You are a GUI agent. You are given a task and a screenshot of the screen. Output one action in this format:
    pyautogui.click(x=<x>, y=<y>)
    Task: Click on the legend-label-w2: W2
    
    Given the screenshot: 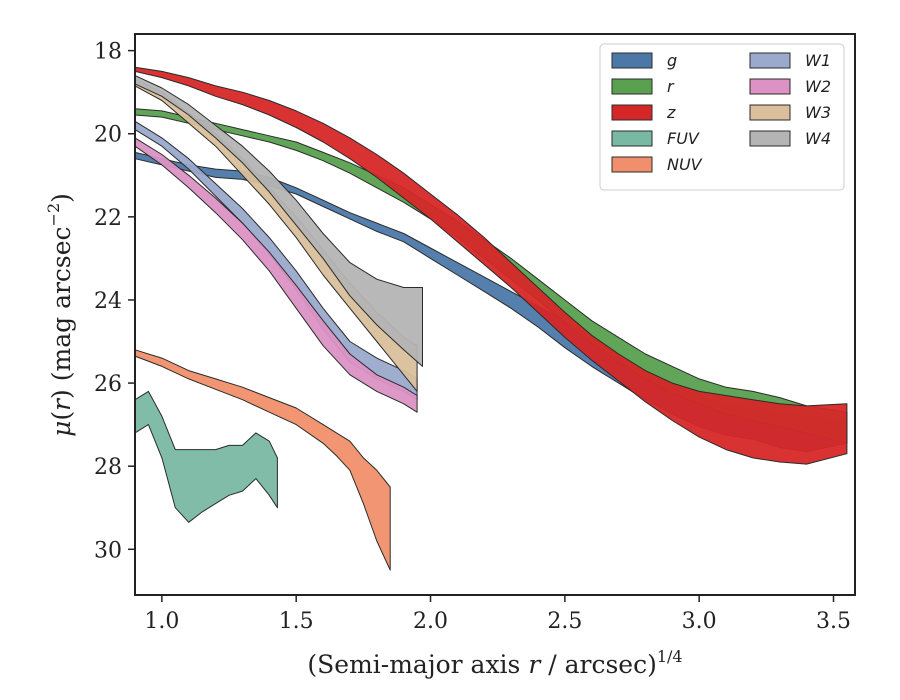 What is the action you would take?
    pyautogui.click(x=818, y=86)
    